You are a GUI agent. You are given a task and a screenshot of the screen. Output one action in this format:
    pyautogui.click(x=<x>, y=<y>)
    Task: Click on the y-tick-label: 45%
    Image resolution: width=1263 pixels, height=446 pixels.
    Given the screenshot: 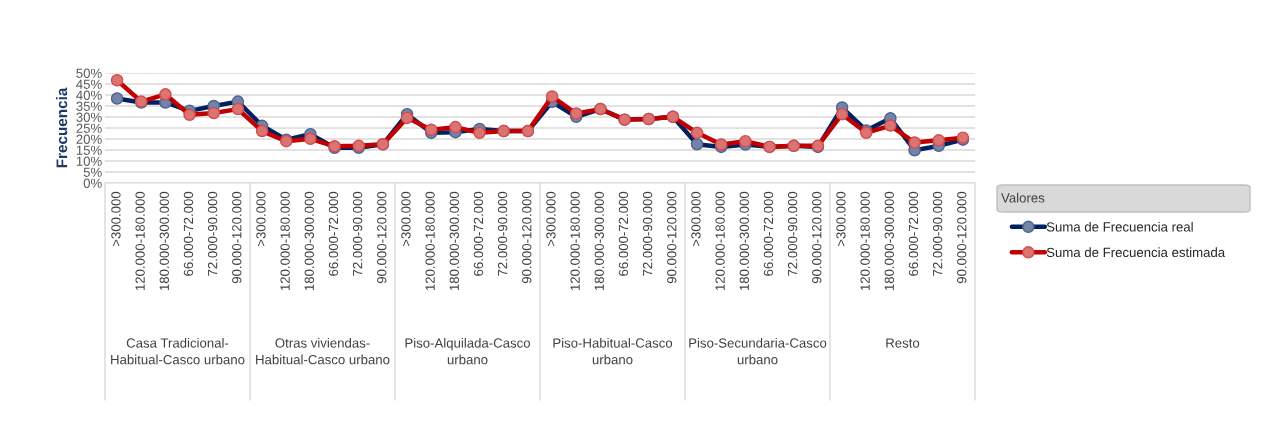 What is the action you would take?
    pyautogui.click(x=89, y=84)
    